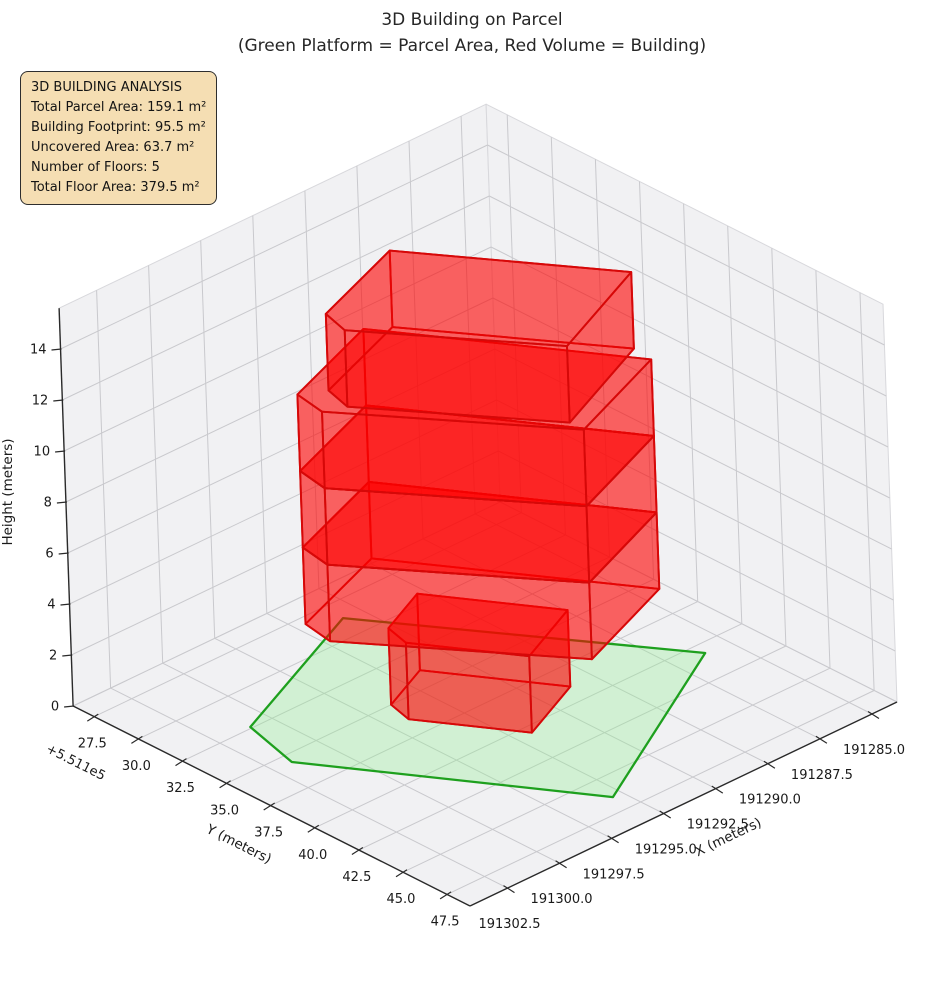 Image resolution: width=944 pixels, height=992 pixels. Describe the element at coordinates (614, 874) in the screenshot. I see `x-tick-label: 191297.5` at that location.